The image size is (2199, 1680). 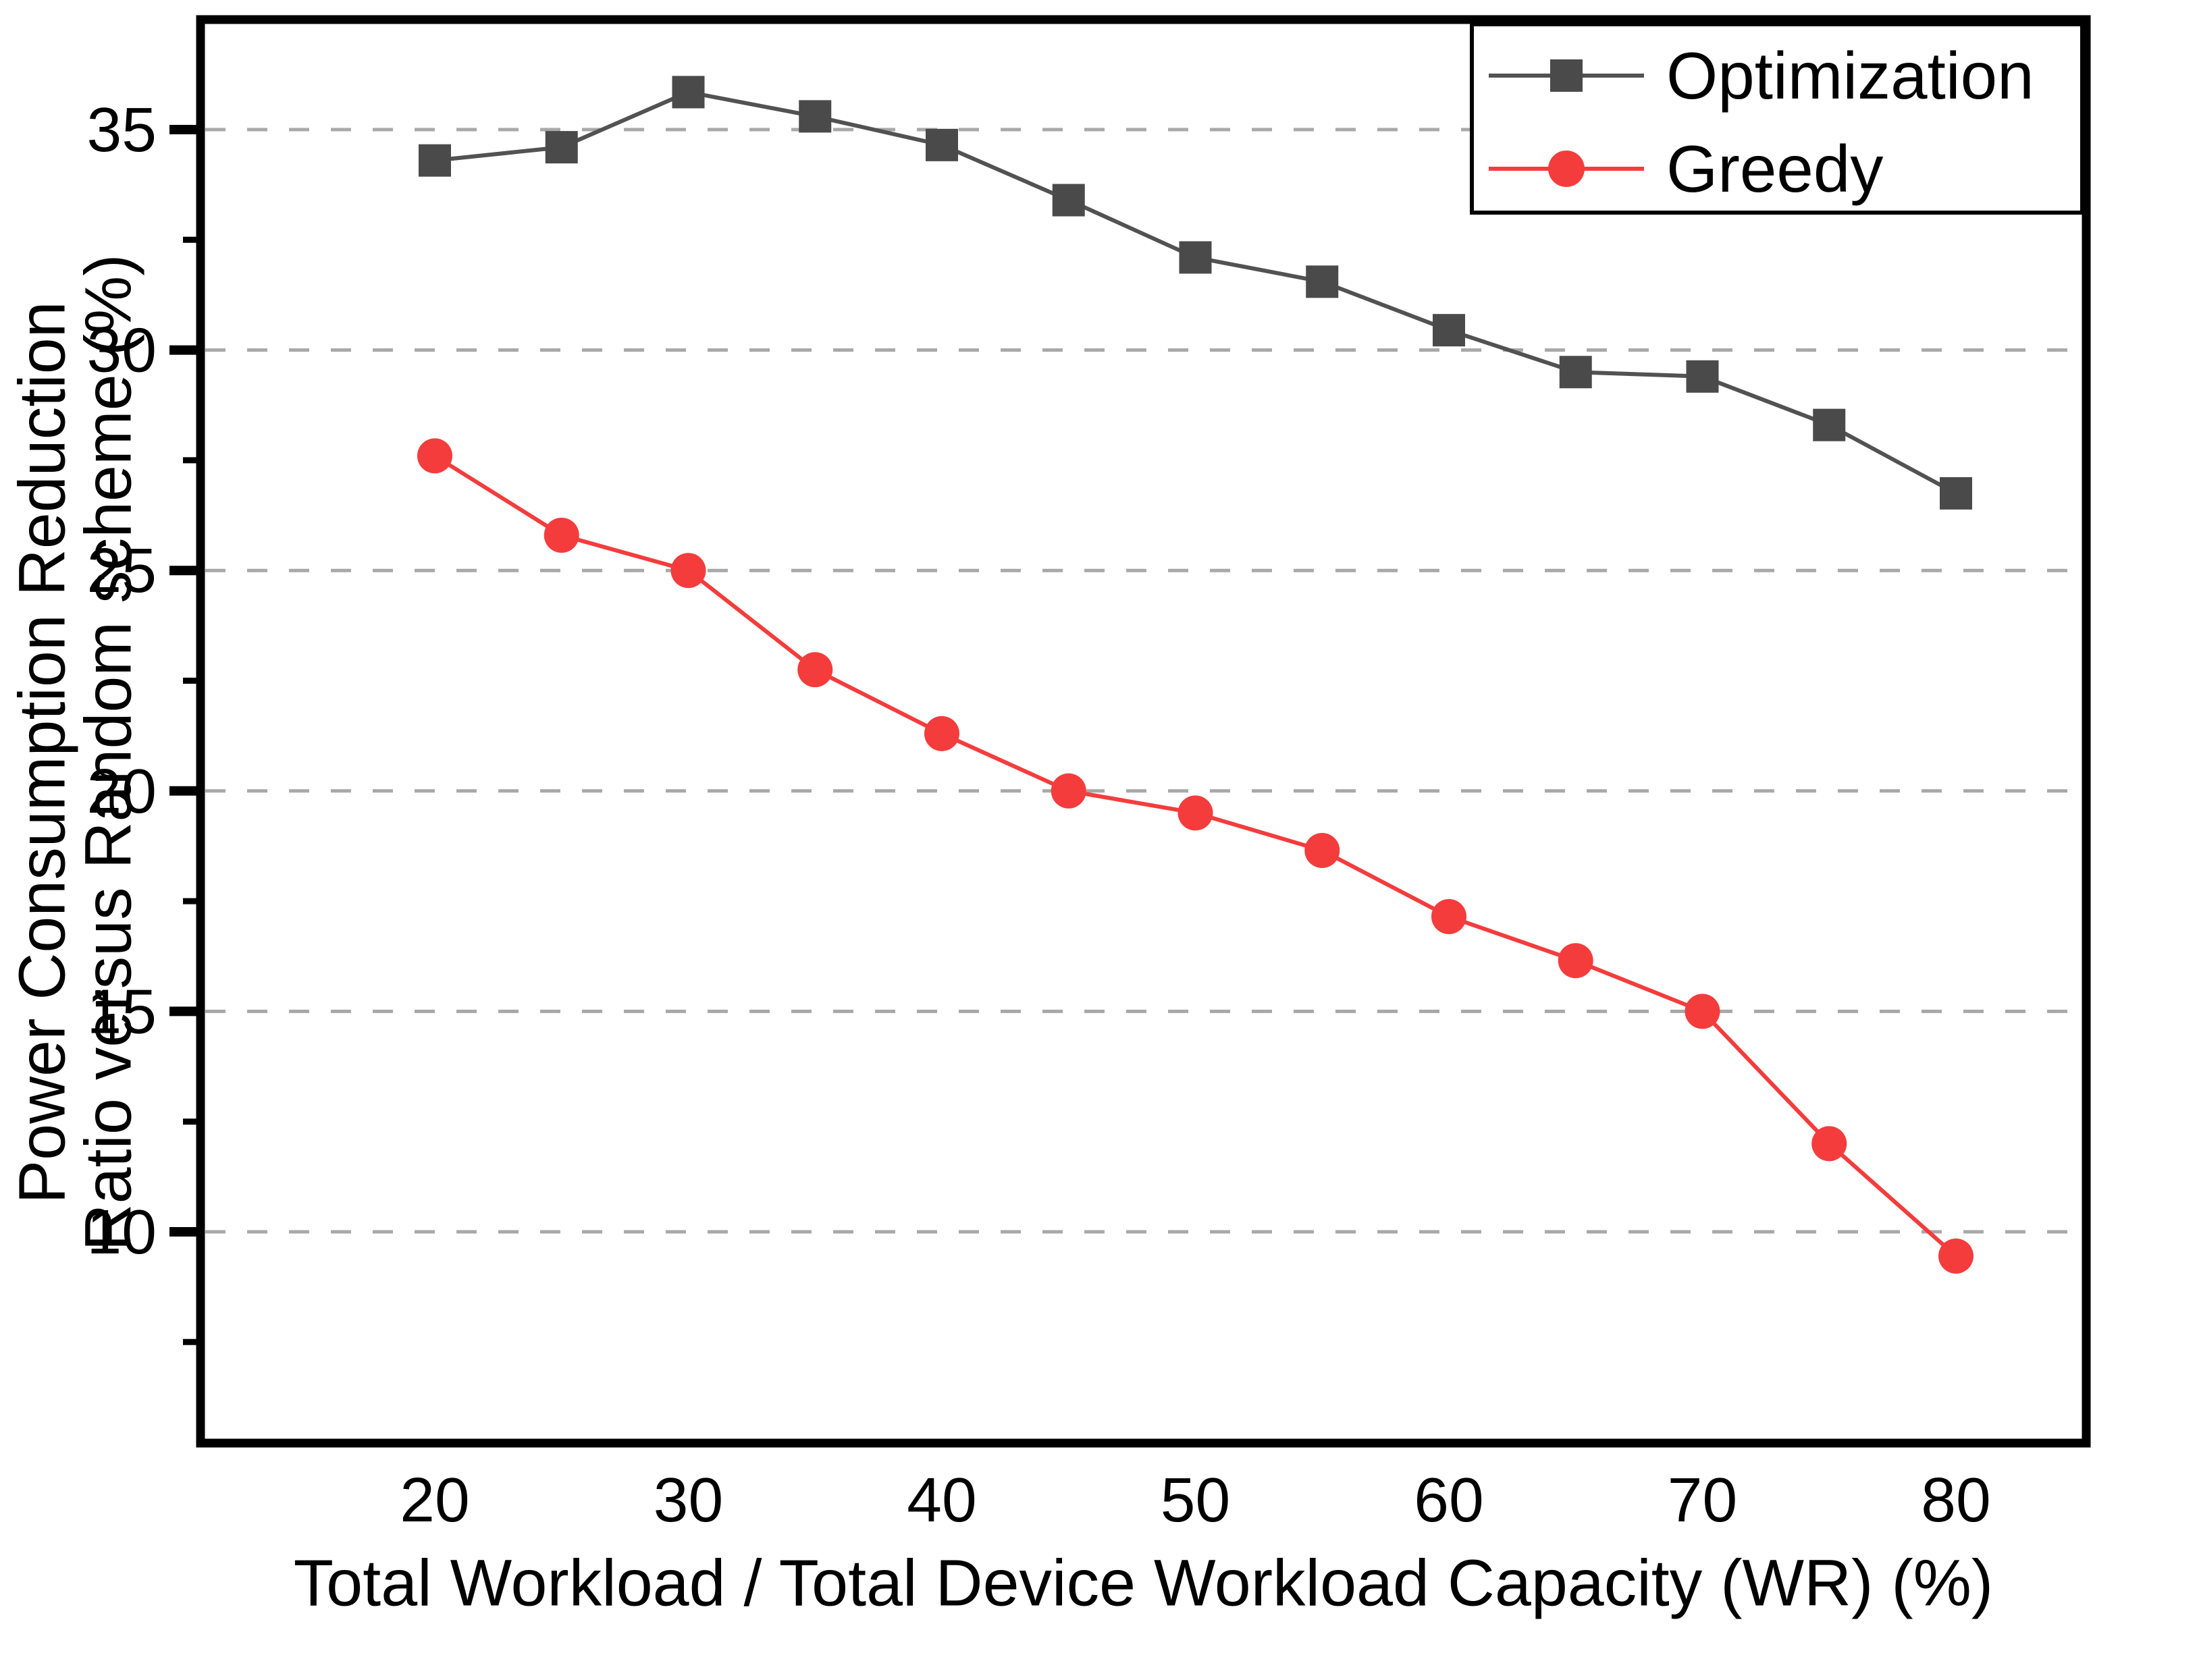 I want to click on x-tick-label-40: 40, so click(x=941, y=1500).